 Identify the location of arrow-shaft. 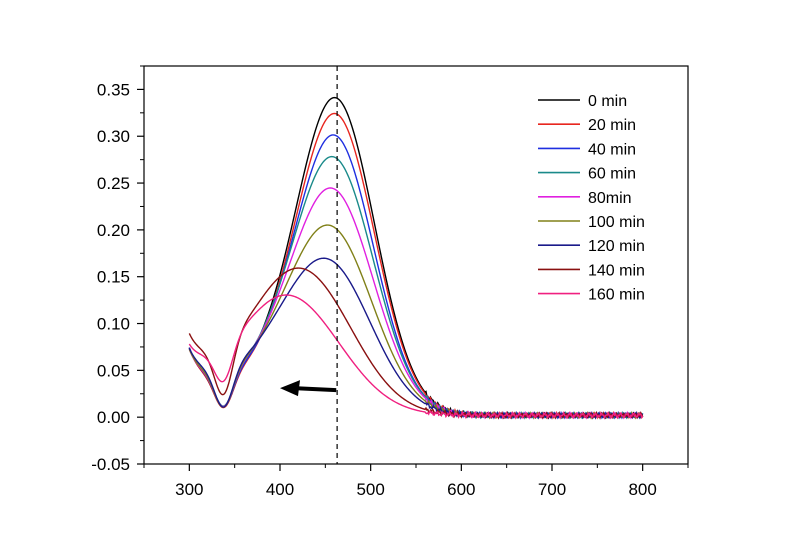
(315, 389).